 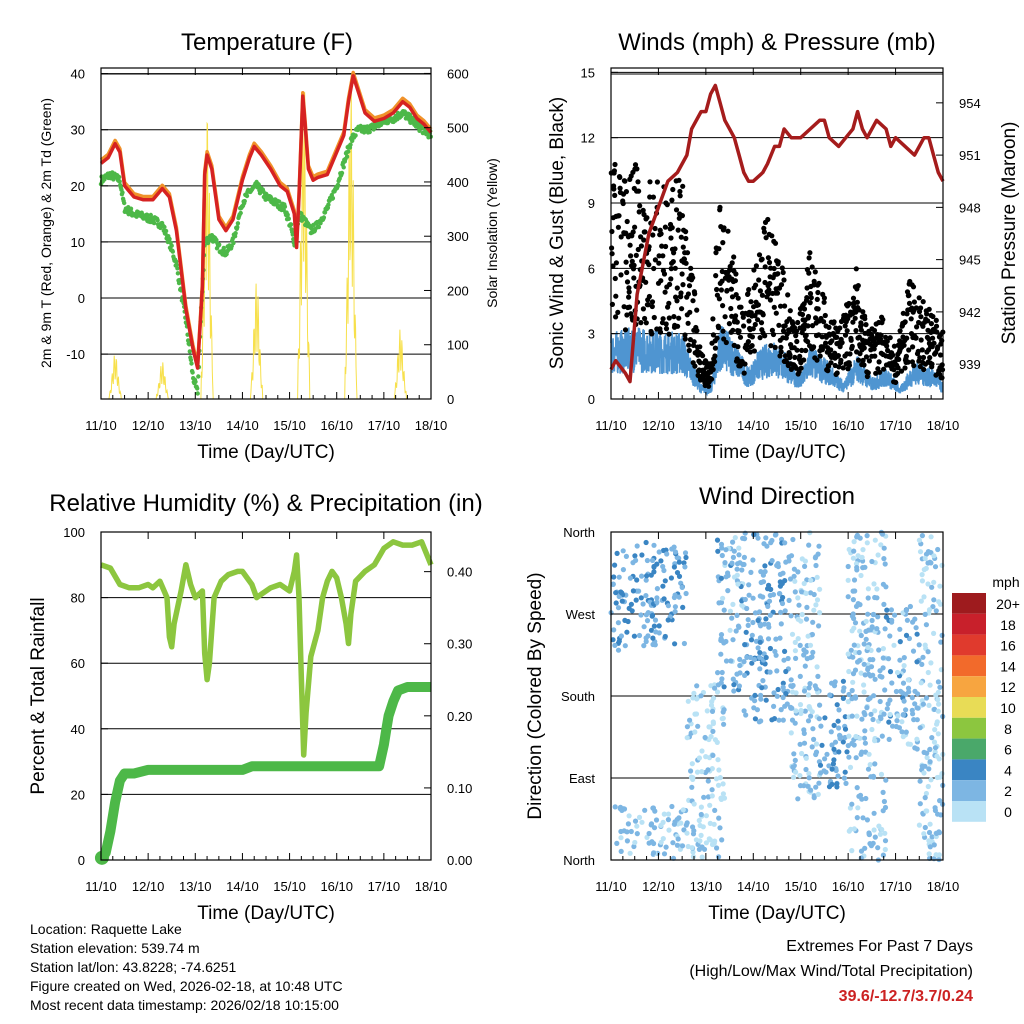 I want to click on x-tick-label: 12/10, so click(x=658, y=425).